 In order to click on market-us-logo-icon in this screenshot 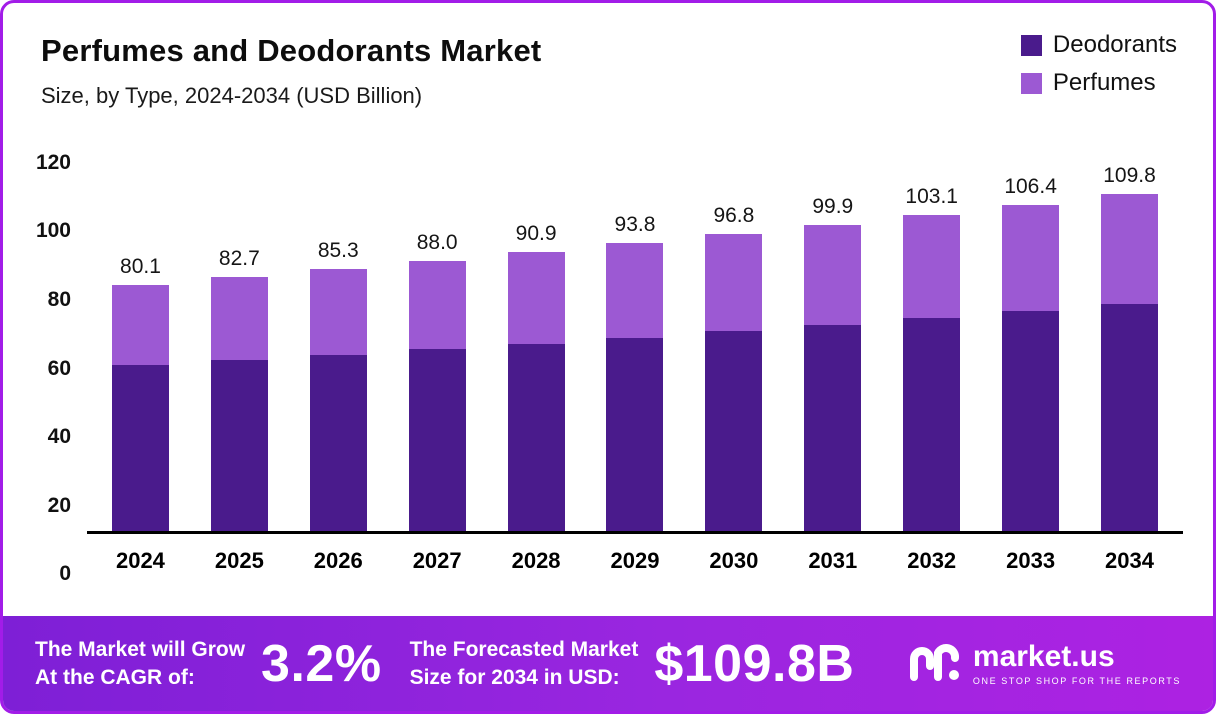, I will do `click(934, 663)`.